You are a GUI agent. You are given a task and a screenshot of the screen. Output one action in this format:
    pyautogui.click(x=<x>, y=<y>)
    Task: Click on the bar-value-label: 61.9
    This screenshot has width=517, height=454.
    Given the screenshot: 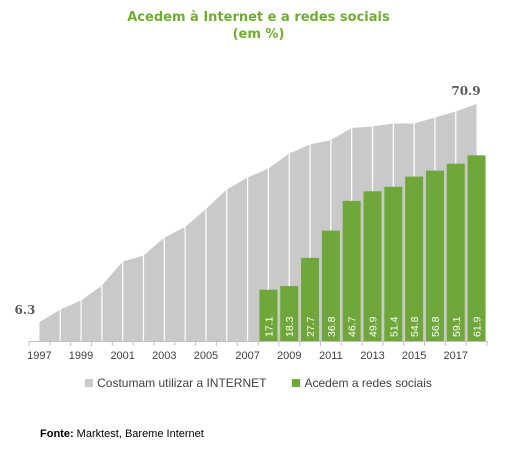 What is the action you would take?
    pyautogui.click(x=478, y=326)
    